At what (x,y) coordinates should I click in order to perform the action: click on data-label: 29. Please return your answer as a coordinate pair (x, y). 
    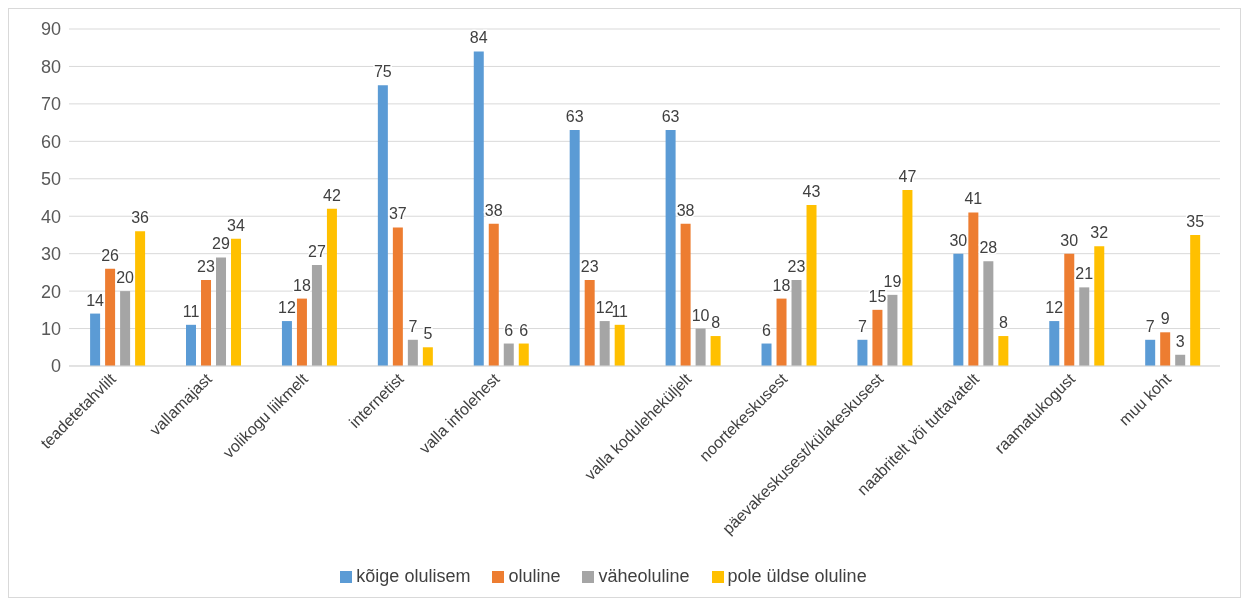
    Looking at the image, I should click on (221, 244).